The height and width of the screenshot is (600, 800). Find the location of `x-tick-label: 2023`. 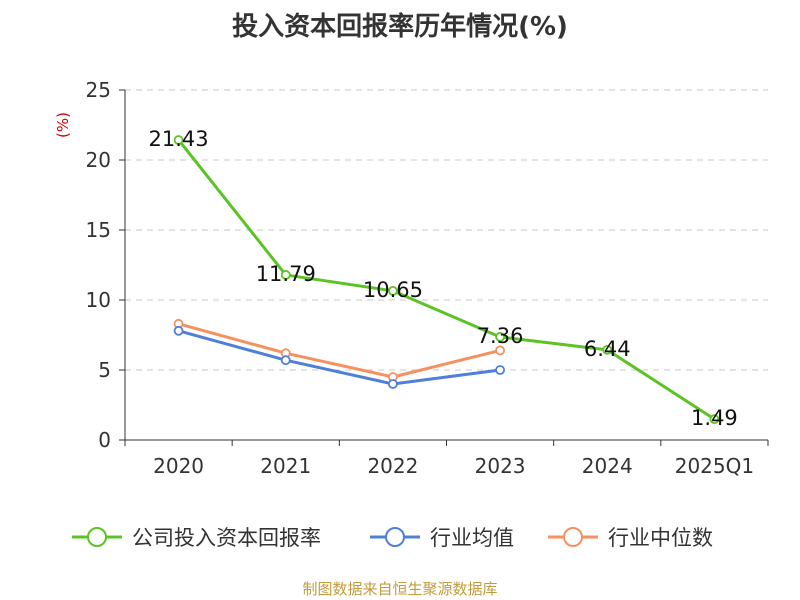

x-tick-label: 2023 is located at coordinates (500, 466).